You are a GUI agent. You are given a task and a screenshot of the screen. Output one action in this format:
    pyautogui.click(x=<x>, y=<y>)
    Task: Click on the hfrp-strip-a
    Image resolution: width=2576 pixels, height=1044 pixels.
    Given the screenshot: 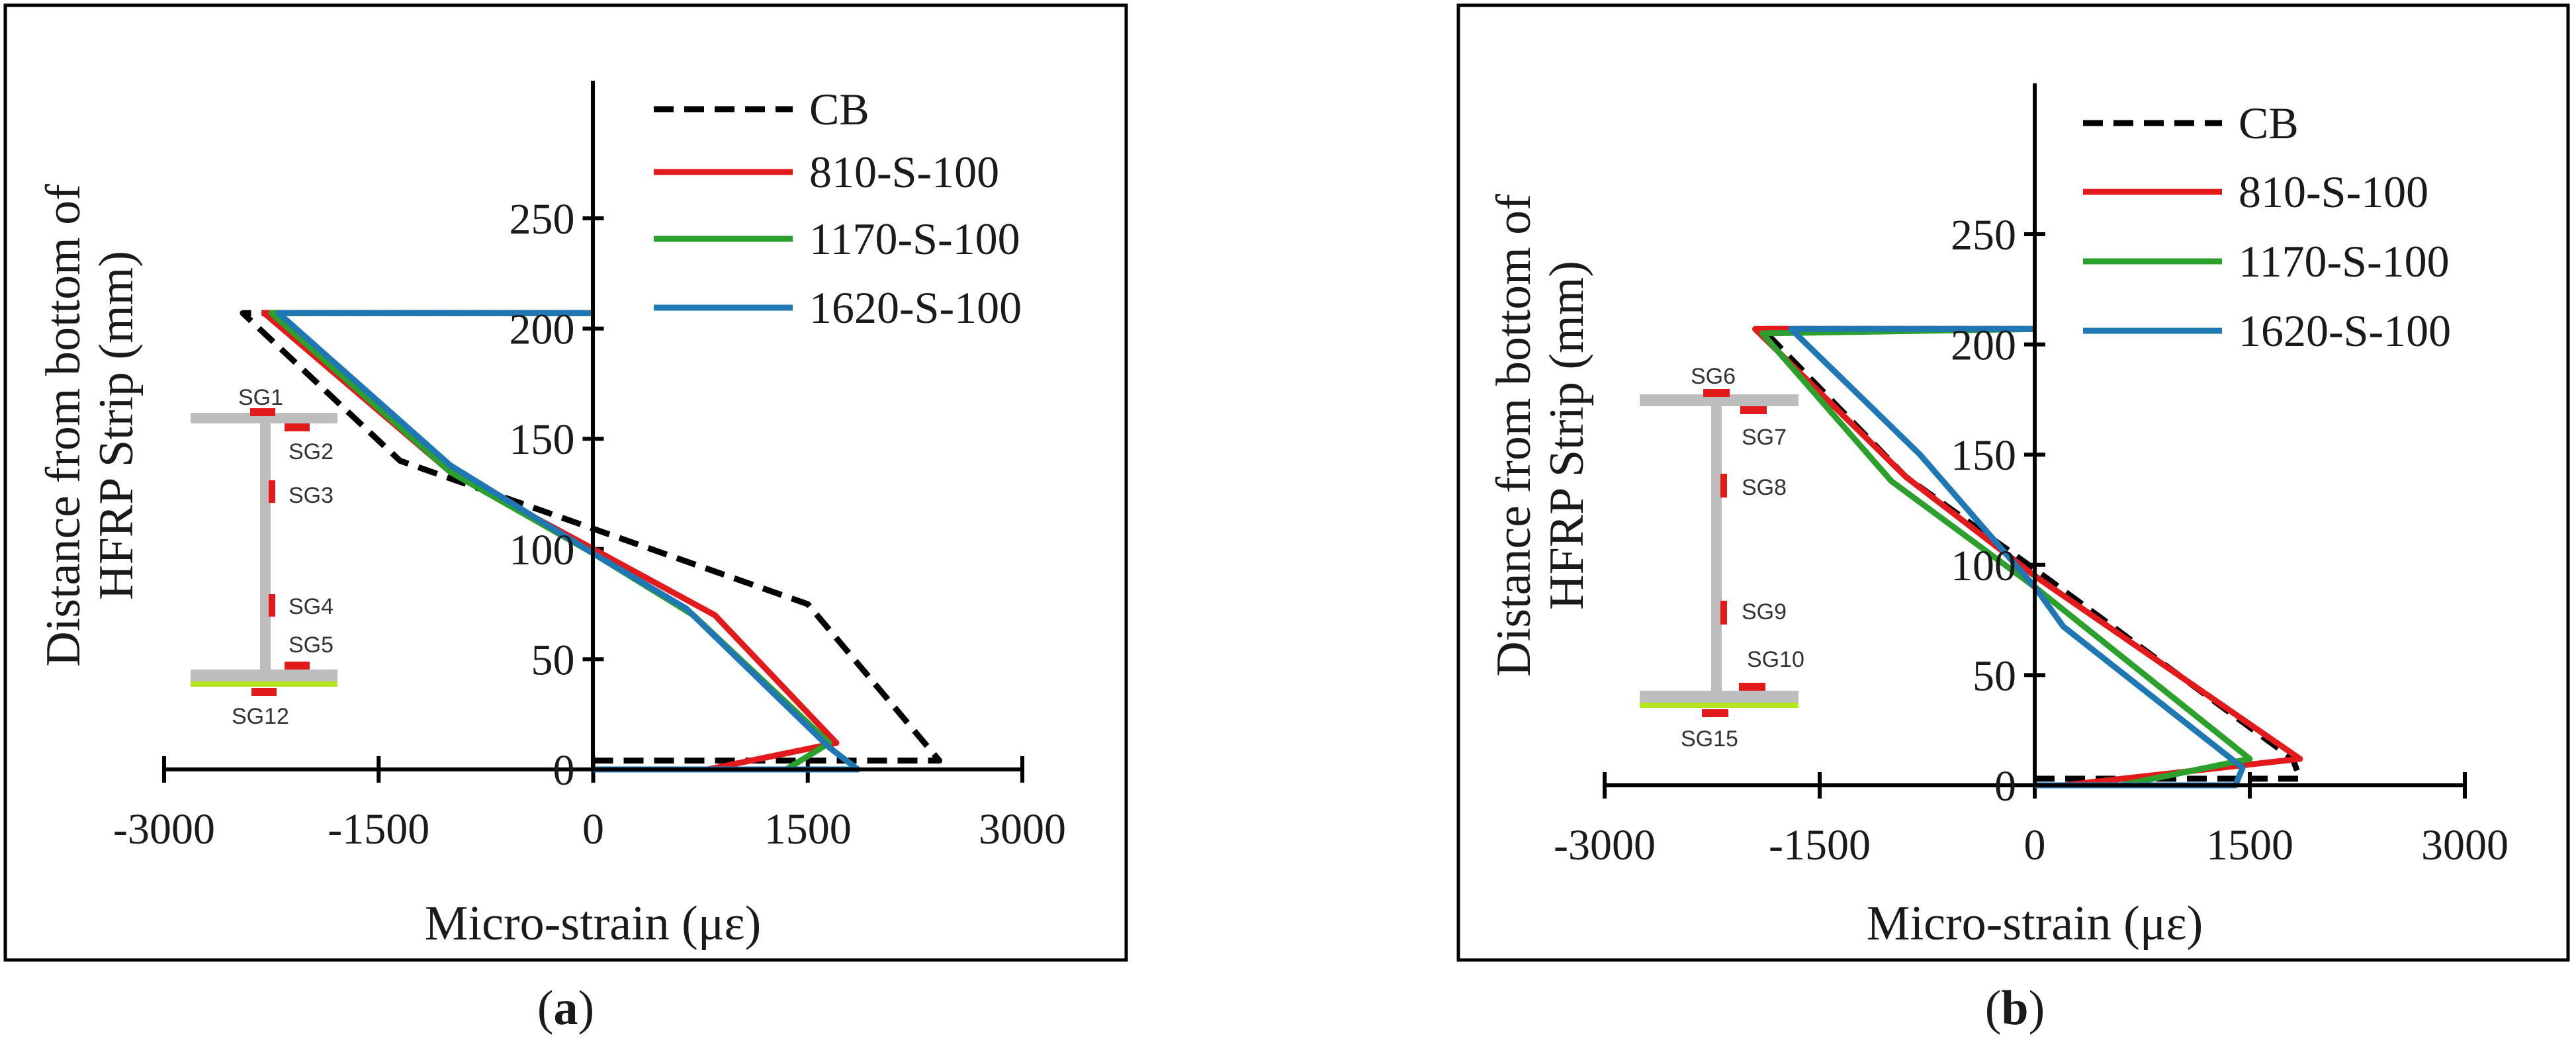 What is the action you would take?
    pyautogui.click(x=264, y=684)
    